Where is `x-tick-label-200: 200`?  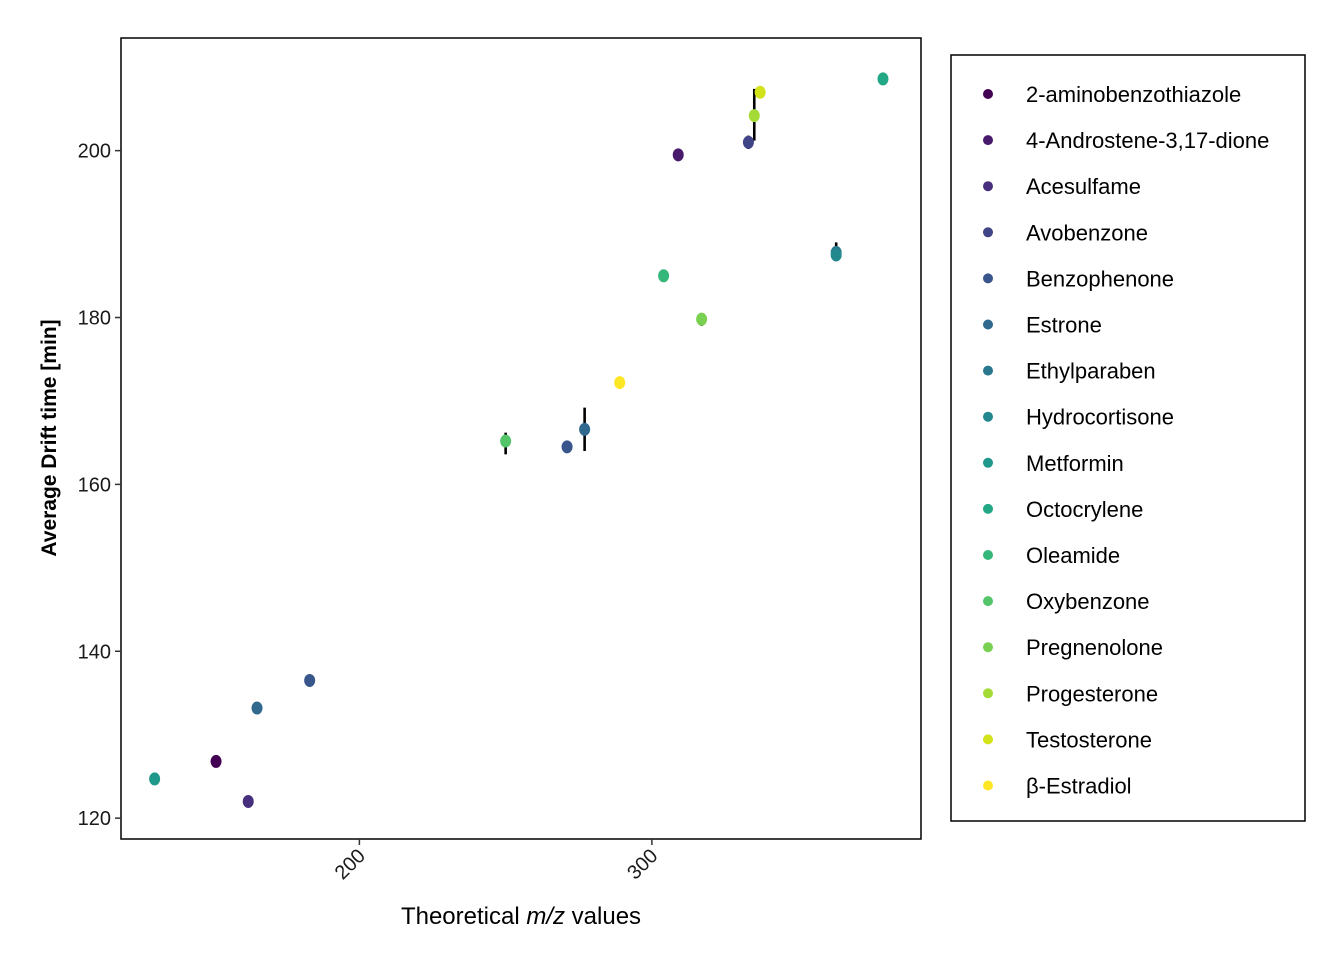 x-tick-label-200: 200 is located at coordinates (350, 864).